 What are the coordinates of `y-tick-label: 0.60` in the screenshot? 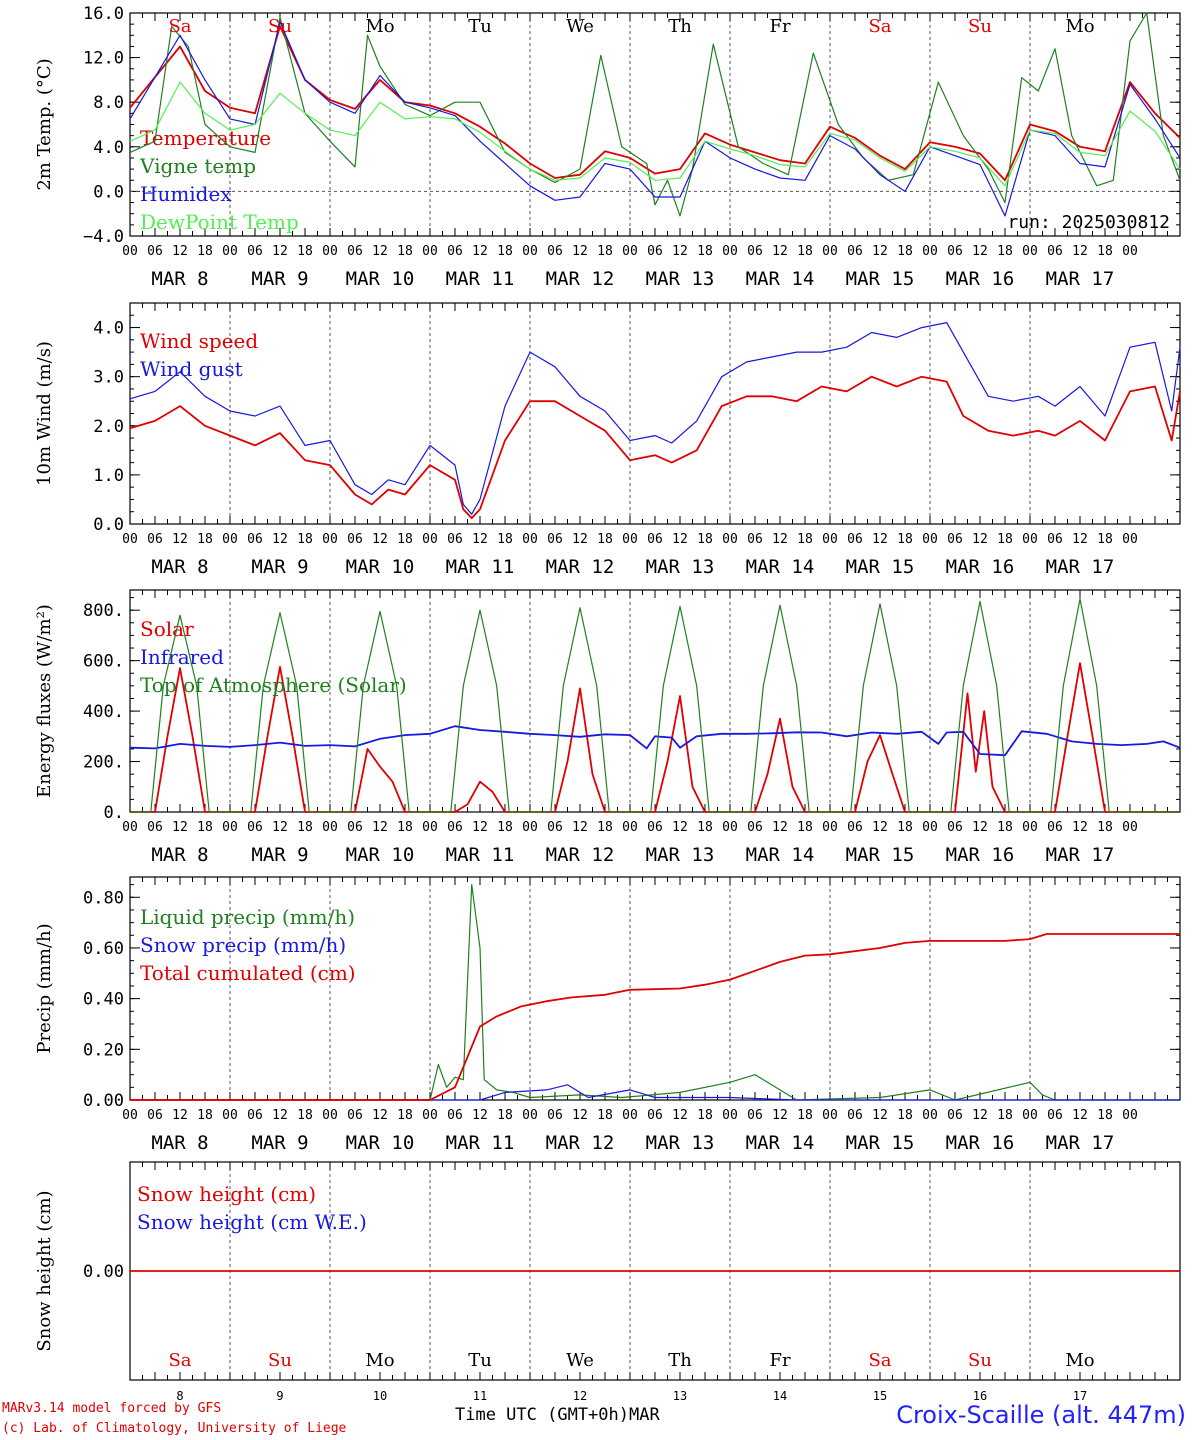 It's located at (103, 949).